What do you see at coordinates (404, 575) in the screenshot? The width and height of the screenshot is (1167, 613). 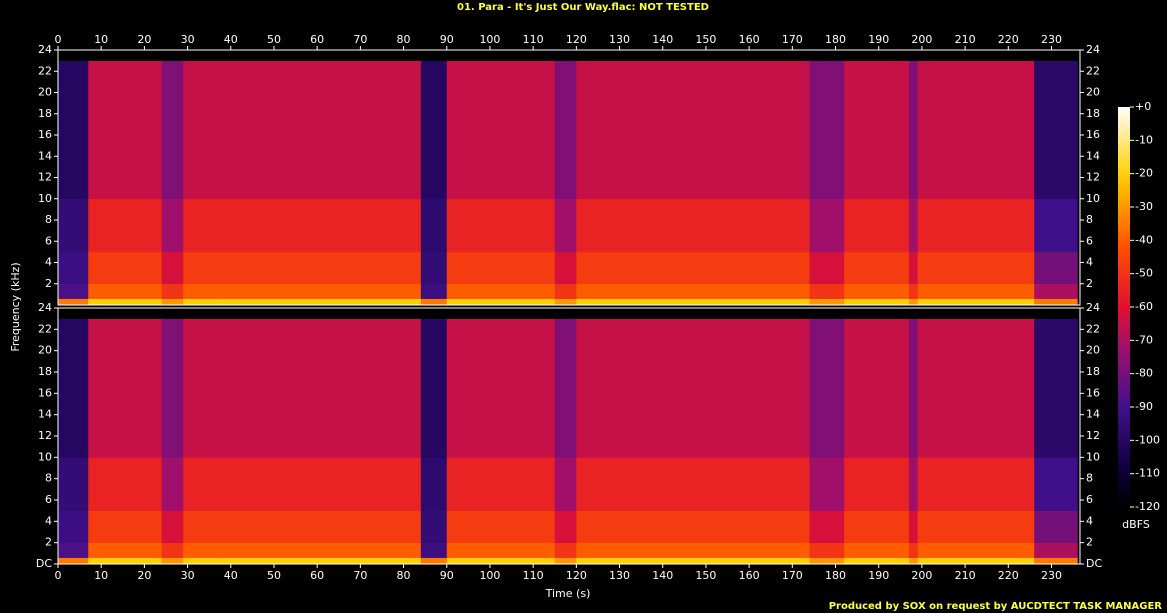 I see `x-tick-label: 80` at bounding box center [404, 575].